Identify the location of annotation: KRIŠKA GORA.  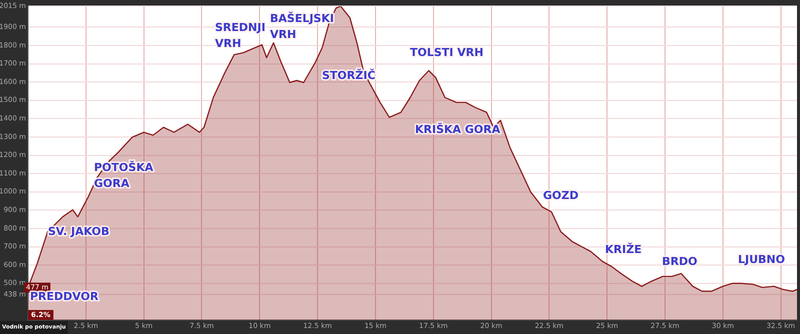
(458, 129).